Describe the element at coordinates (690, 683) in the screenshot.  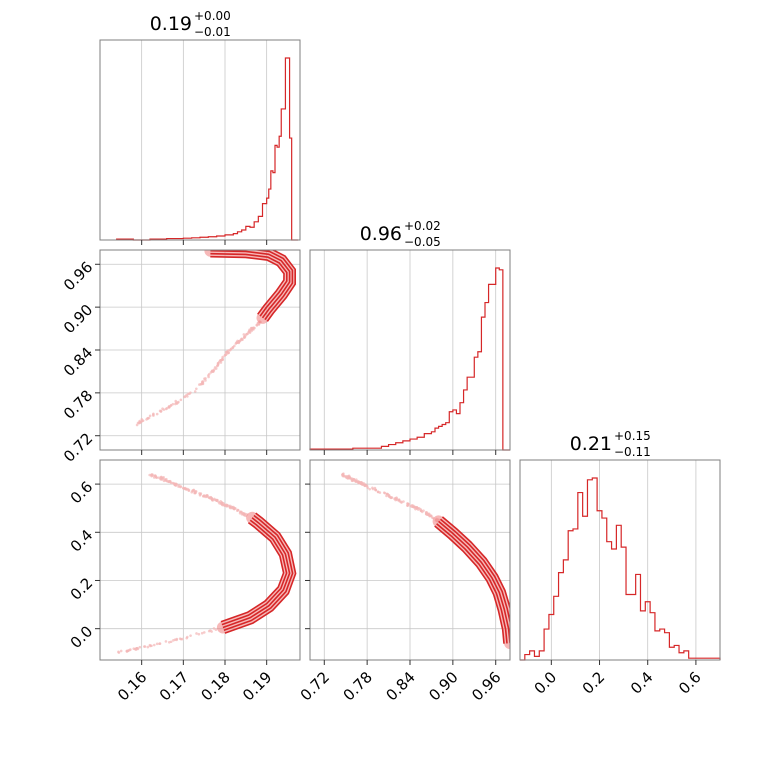
I see `marginal-param-3-xtick-label-3: 0.6` at that location.